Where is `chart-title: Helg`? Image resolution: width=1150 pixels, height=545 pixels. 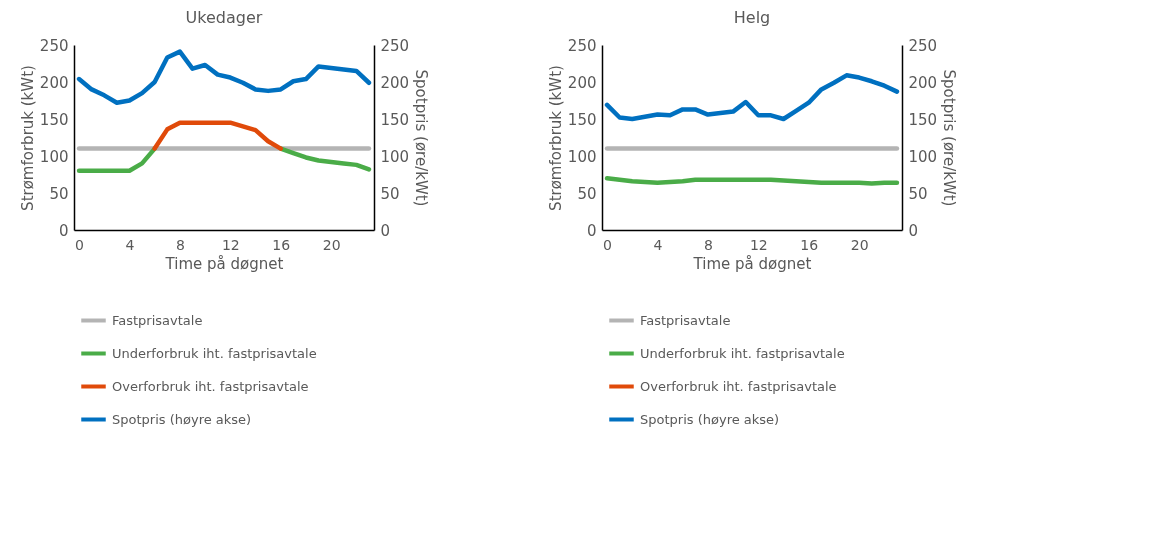 chart-title: Helg is located at coordinates (752, 17).